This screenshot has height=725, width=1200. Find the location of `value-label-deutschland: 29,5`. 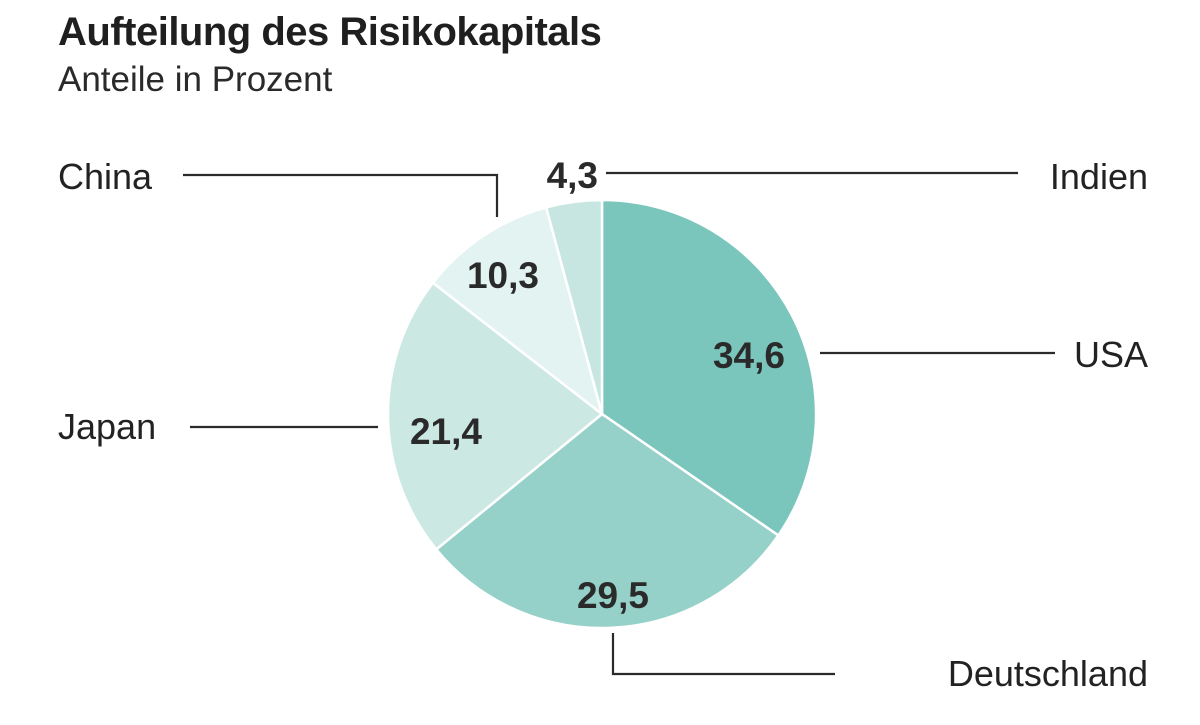

value-label-deutschland: 29,5 is located at coordinates (613, 595).